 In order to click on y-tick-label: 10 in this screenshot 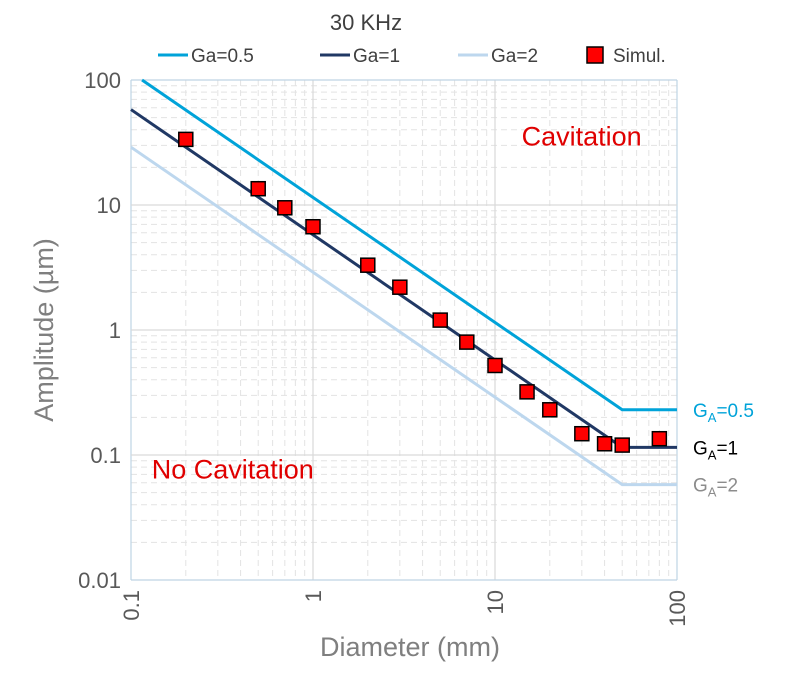, I will do `click(109, 205)`.